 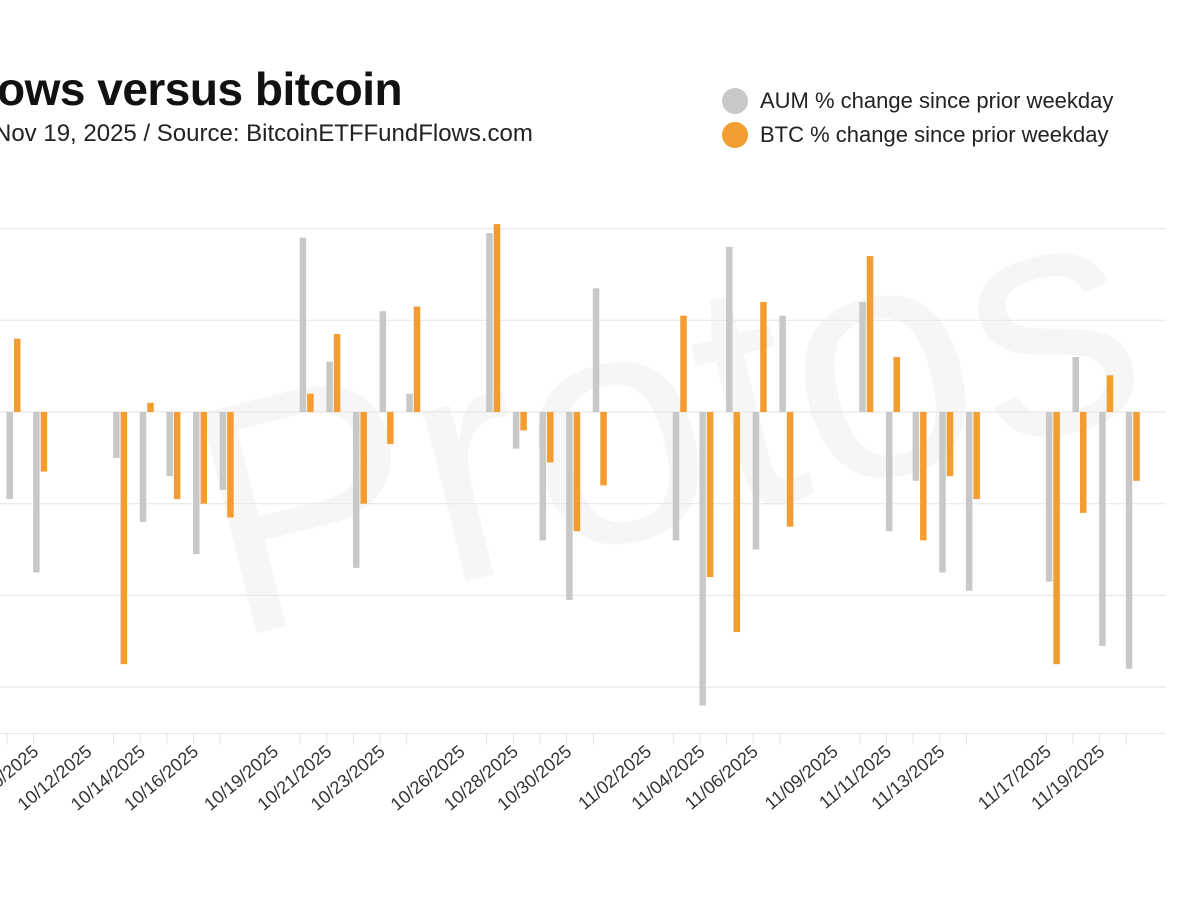 I want to click on legend-label-btc: BTC % change since prior weekday, so click(x=934, y=134).